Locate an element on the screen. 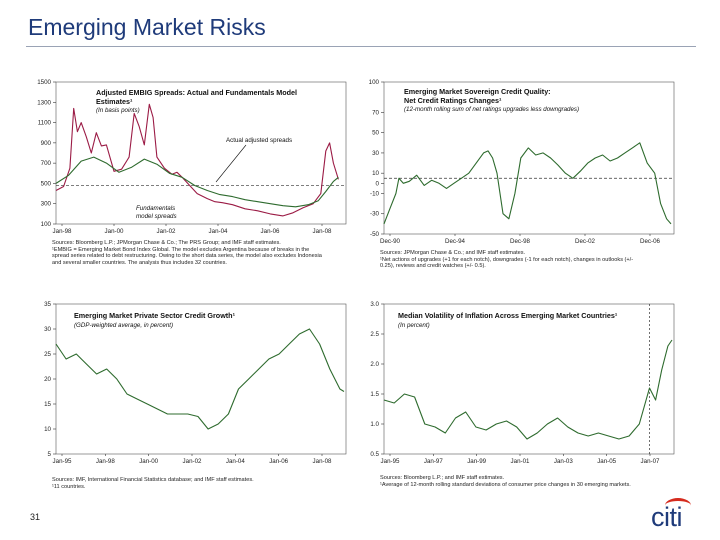  x-tick-label: Dec-98 is located at coordinates (520, 241).